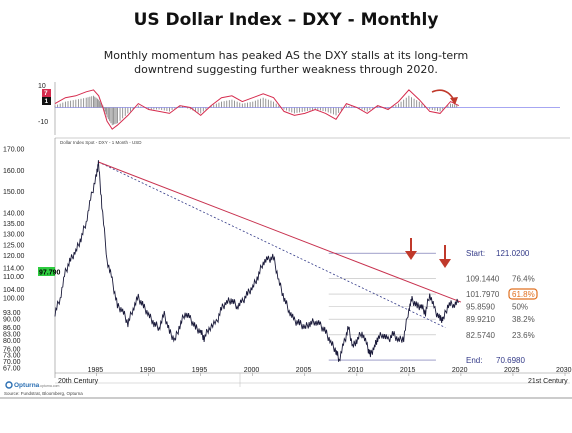  I want to click on x-tick-label: 1995, so click(200, 370).